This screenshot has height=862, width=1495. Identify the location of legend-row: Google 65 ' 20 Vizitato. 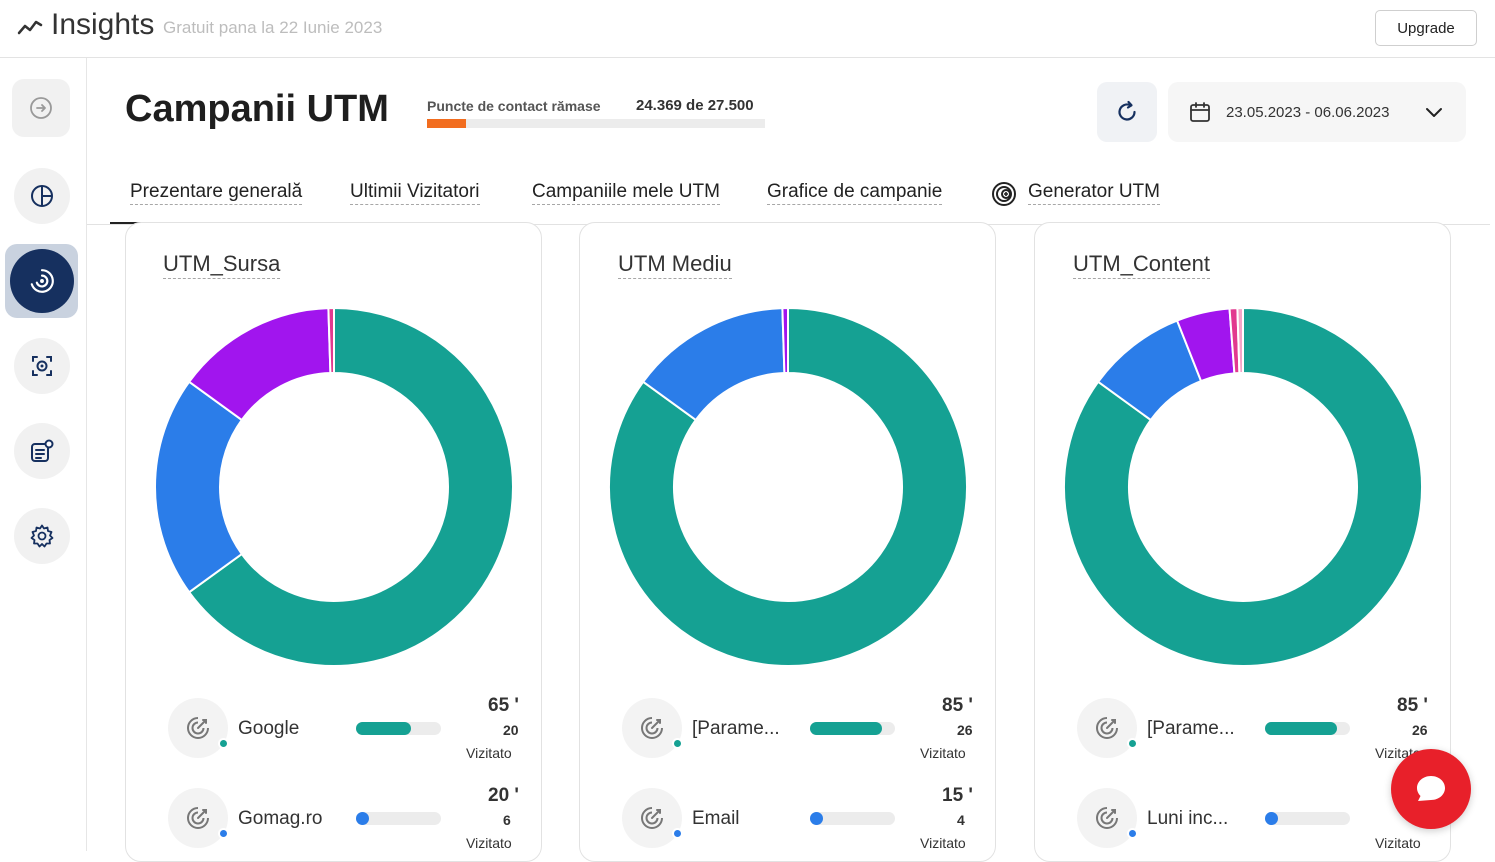
(333, 733).